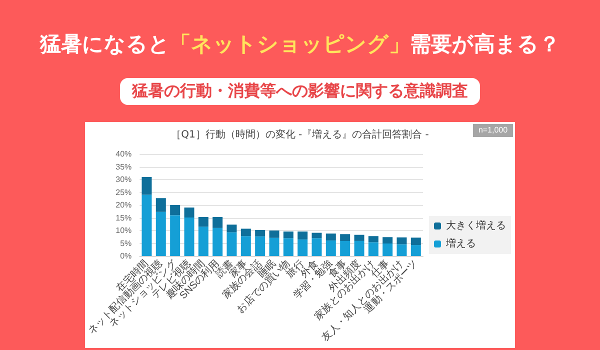 The width and height of the screenshot is (600, 350). What do you see at coordinates (124, 230) in the screenshot?
I see `y-tick-label: 10%` at bounding box center [124, 230].